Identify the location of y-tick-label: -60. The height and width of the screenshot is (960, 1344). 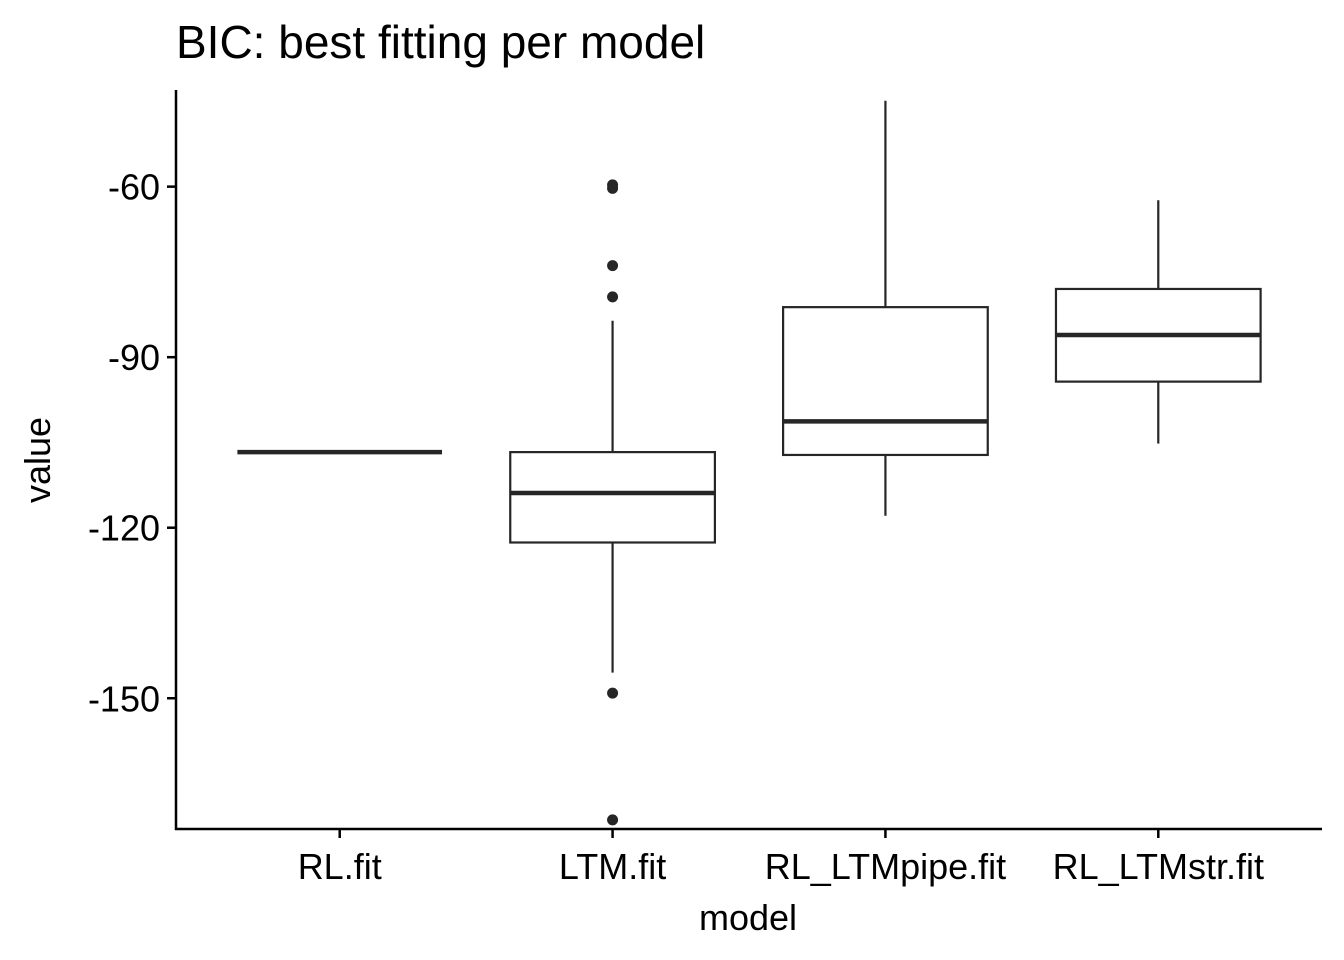
(134, 187).